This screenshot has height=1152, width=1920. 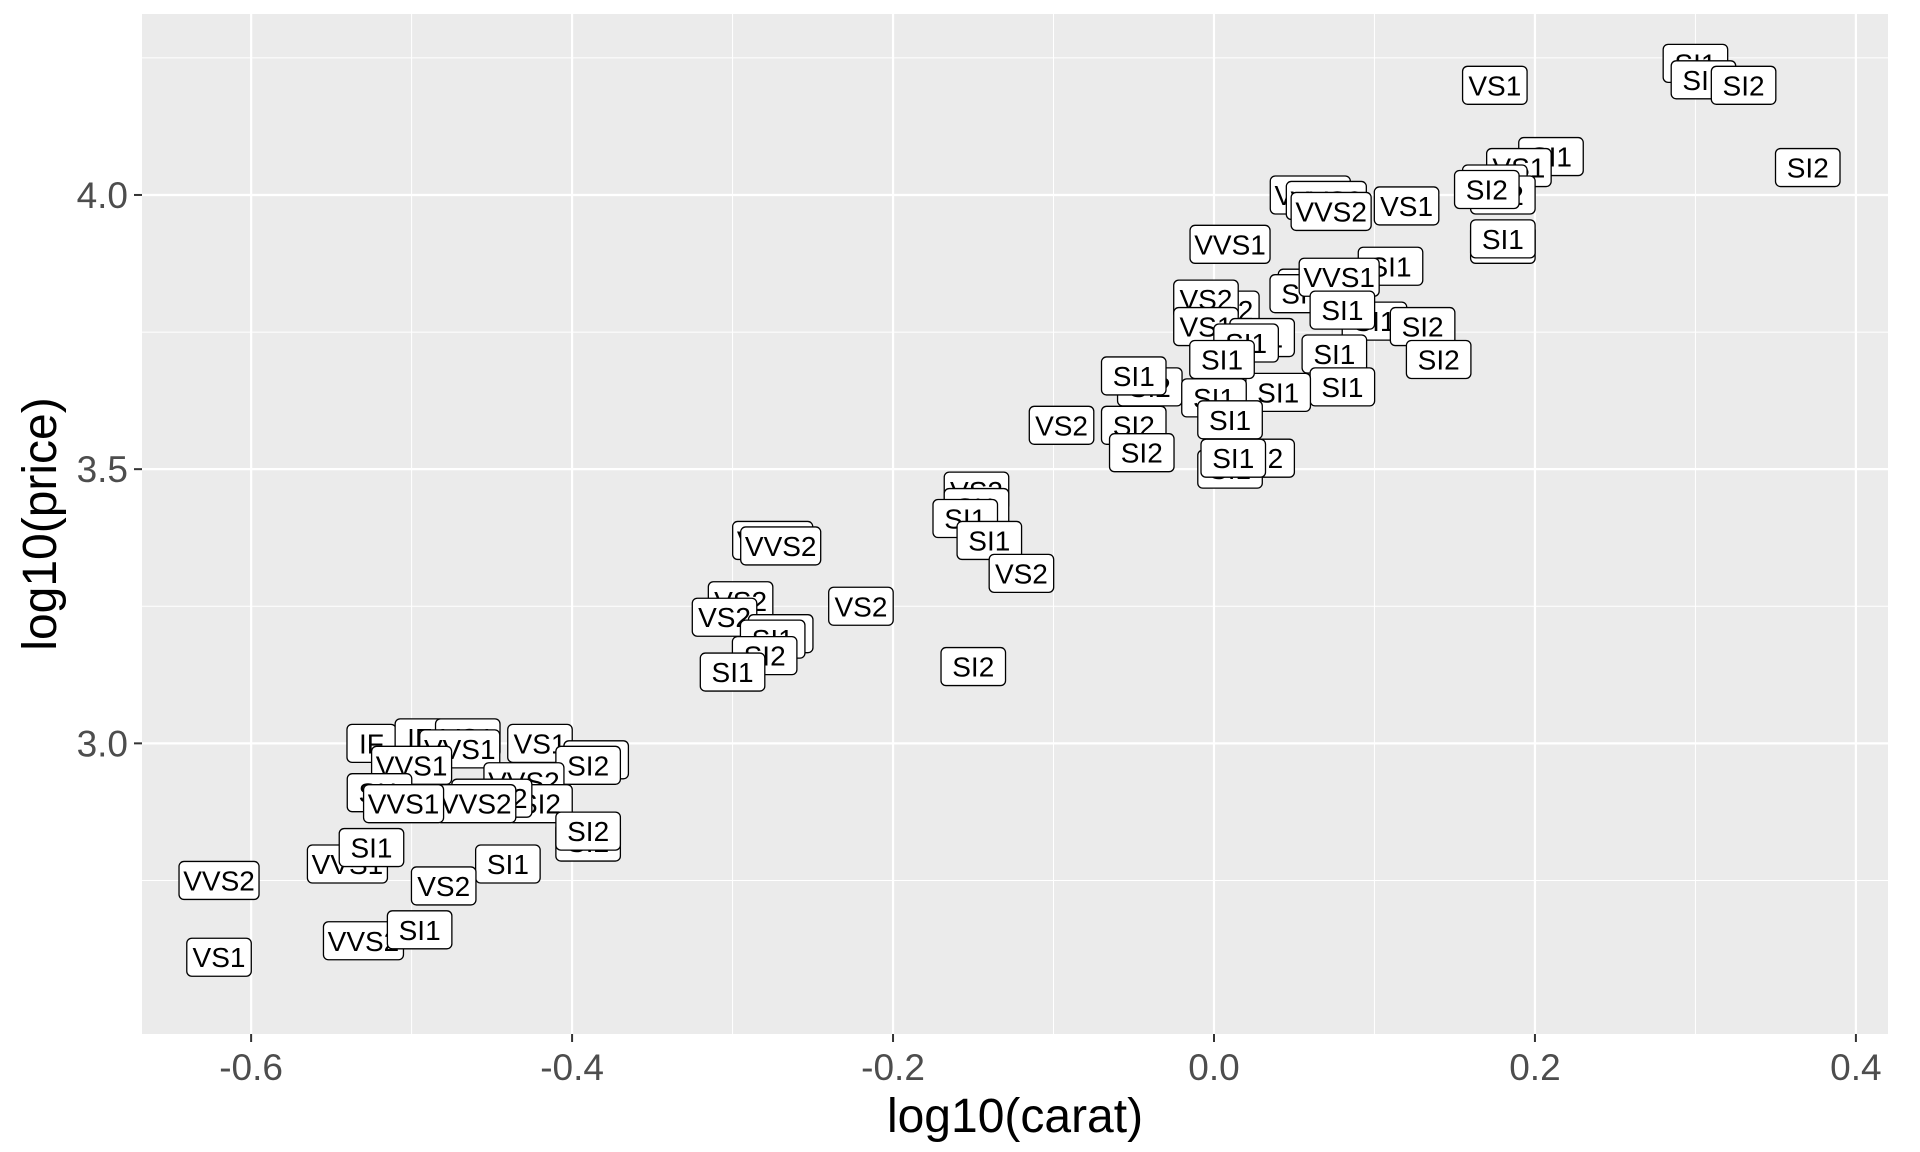 I want to click on y-axis: 3.0 3.5 4.0, so click(x=109, y=469).